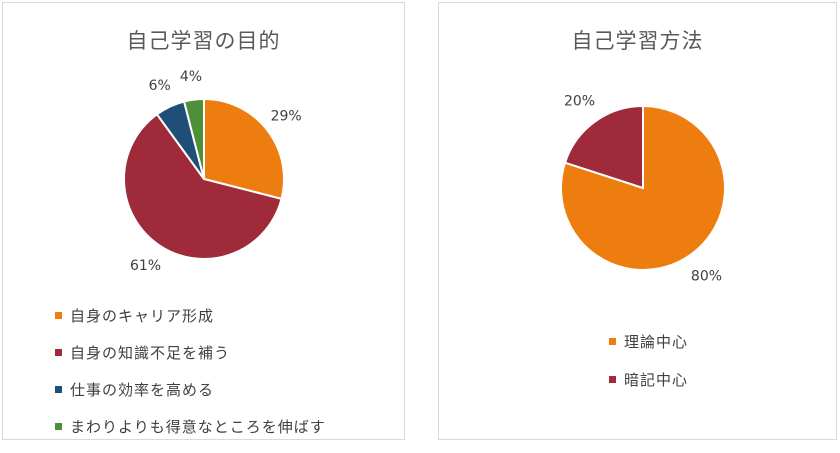 This screenshot has height=453, width=840. I want to click on legend-label: 暗記中心, so click(656, 379).